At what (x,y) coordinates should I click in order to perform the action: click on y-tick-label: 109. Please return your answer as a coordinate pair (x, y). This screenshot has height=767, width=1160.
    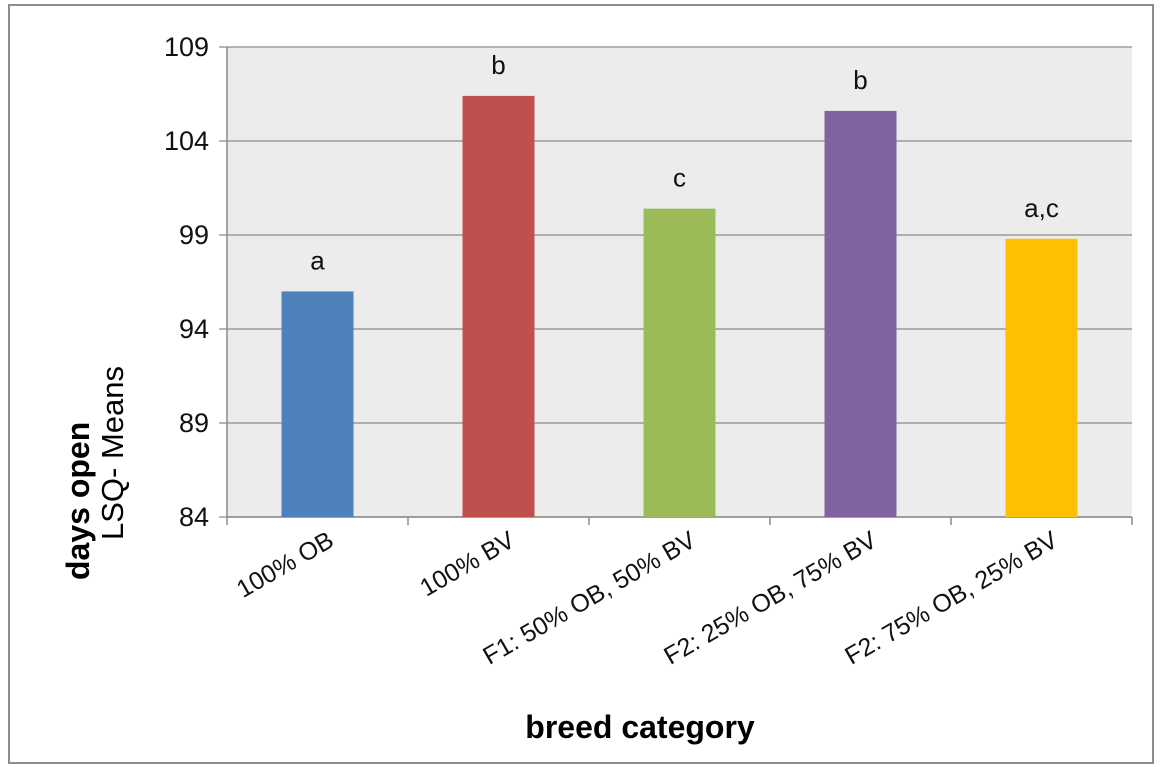
    Looking at the image, I should click on (186, 47).